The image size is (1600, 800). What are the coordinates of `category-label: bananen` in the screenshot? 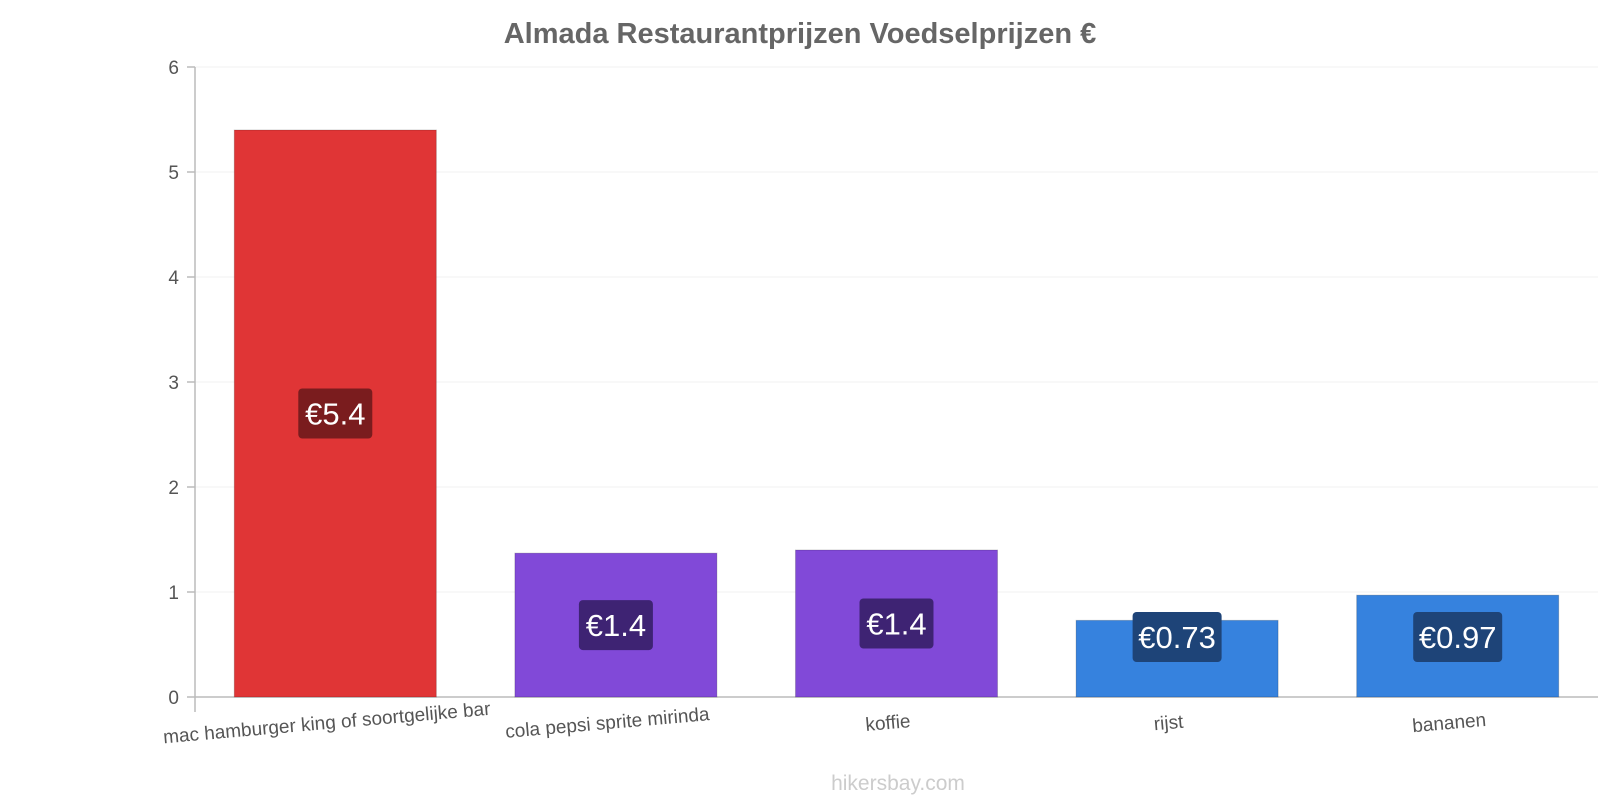 It's located at (1449, 723).